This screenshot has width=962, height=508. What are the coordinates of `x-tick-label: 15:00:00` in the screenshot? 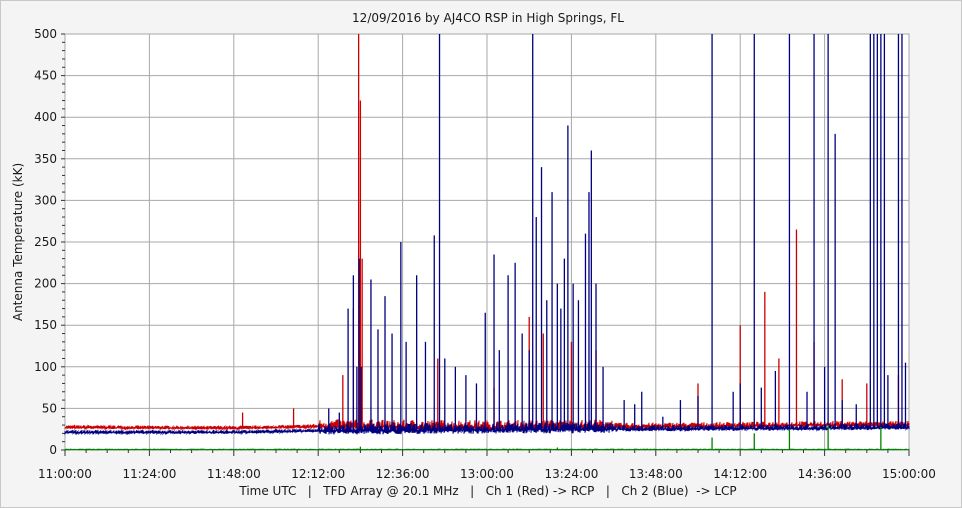 It's located at (909, 474).